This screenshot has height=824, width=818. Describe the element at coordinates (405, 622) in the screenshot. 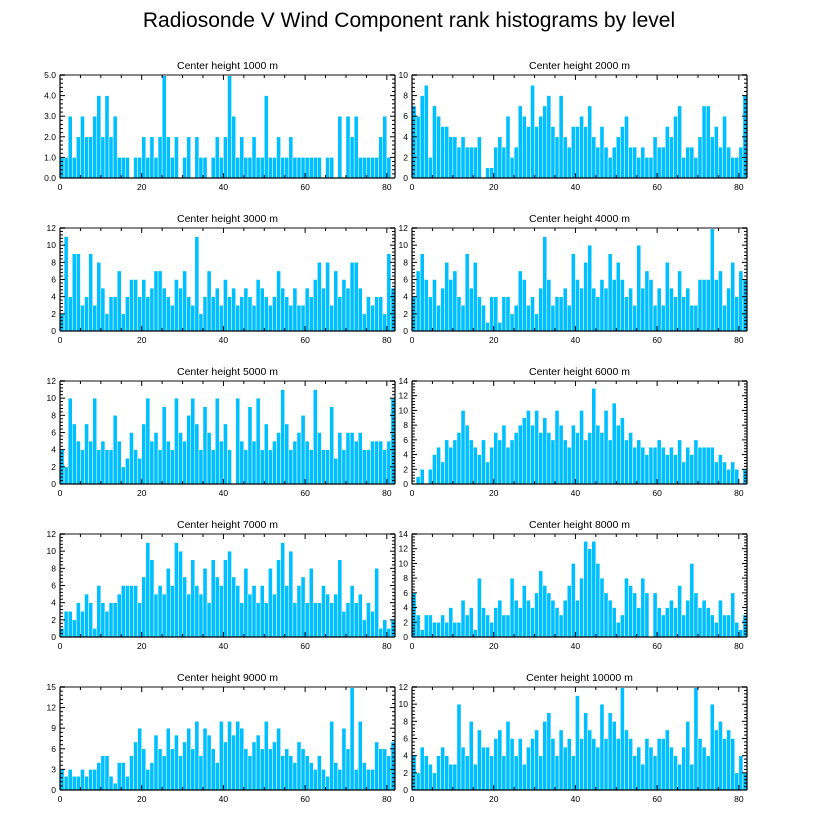

I see `y-tick-label: 2` at that location.